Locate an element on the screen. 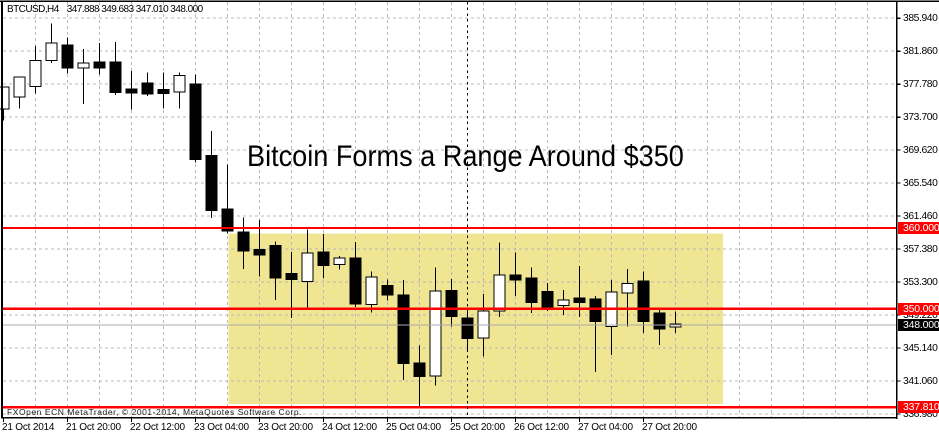 Image resolution: width=939 pixels, height=436 pixels. price-axis-label: 341.060 is located at coordinates (920, 381).